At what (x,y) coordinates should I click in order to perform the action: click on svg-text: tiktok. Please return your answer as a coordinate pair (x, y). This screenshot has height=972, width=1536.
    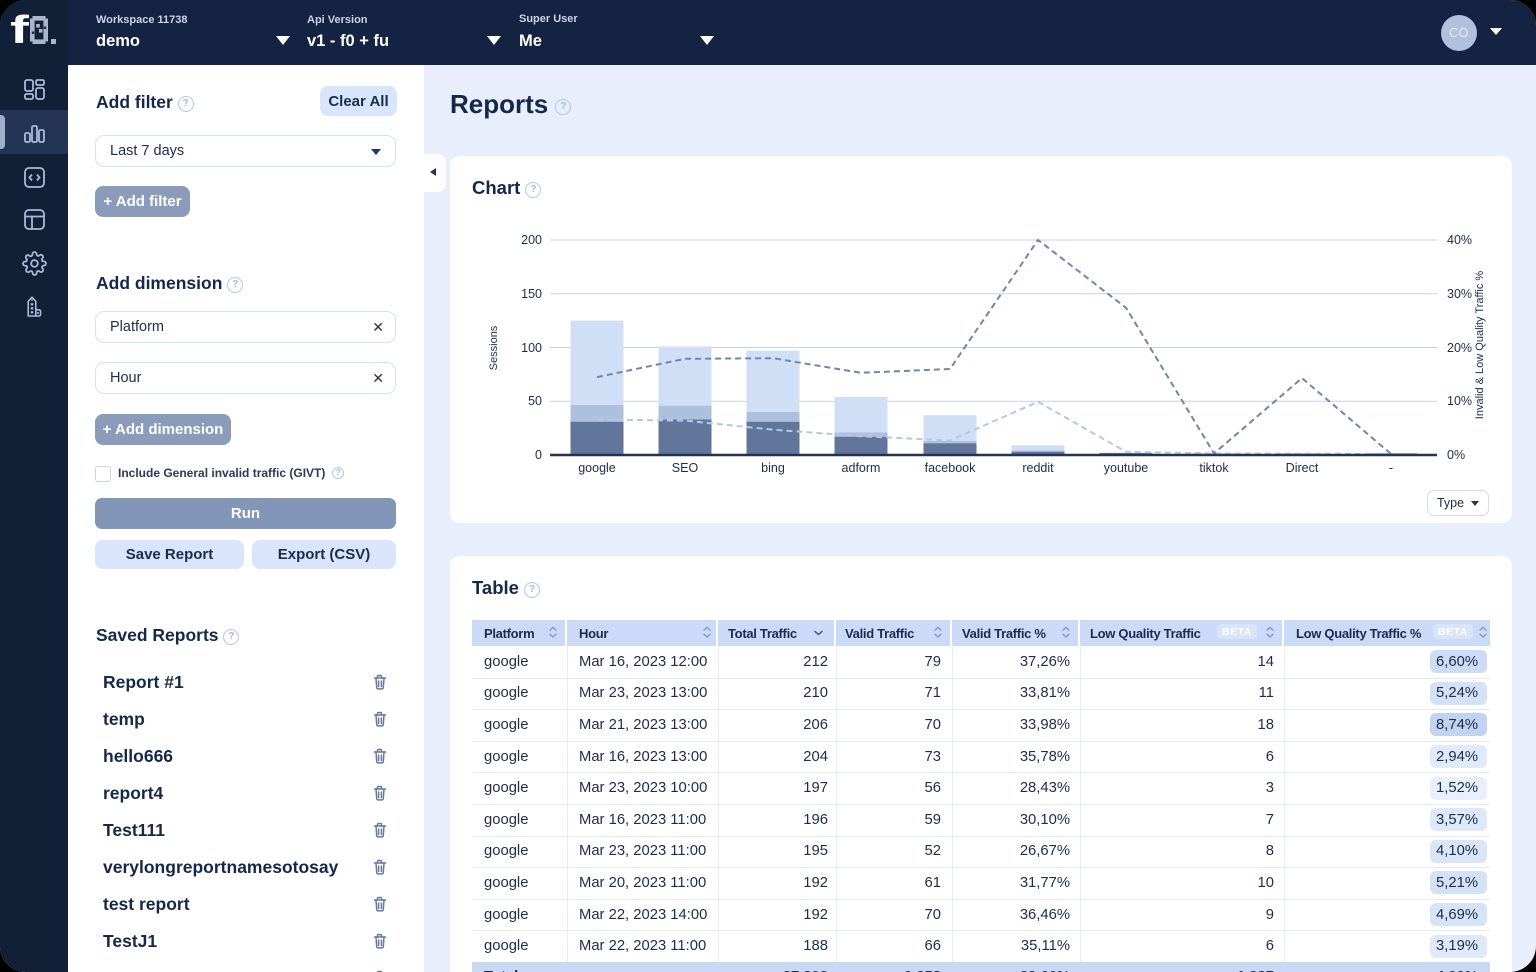
    Looking at the image, I should click on (1214, 468).